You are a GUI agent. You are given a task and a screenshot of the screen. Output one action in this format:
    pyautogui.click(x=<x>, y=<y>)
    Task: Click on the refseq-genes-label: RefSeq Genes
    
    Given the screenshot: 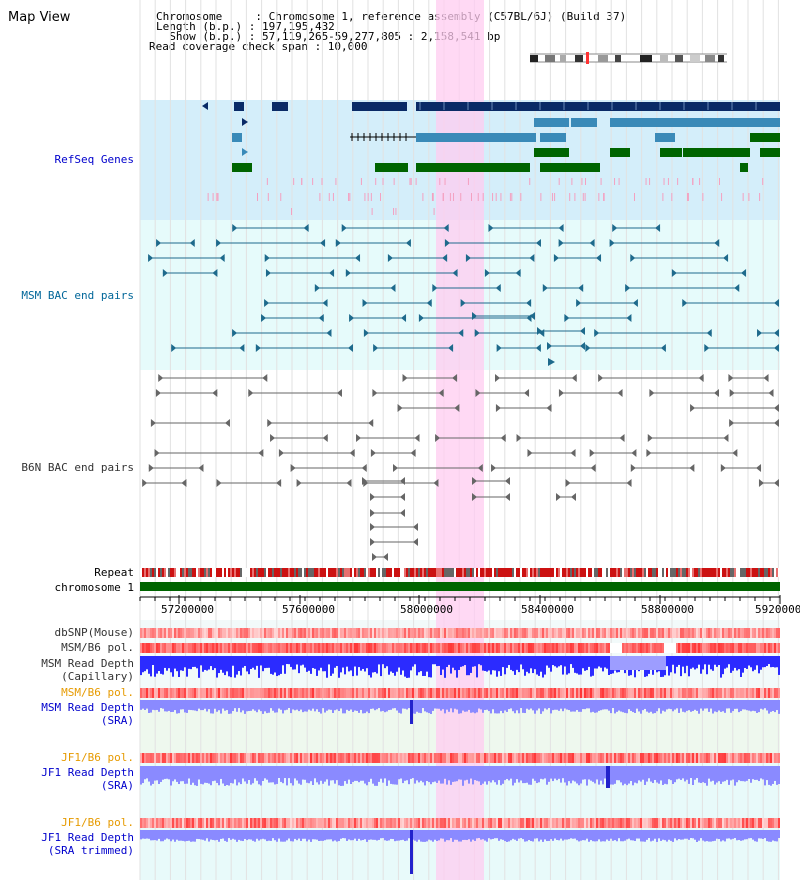 What is the action you would take?
    pyautogui.click(x=94, y=159)
    